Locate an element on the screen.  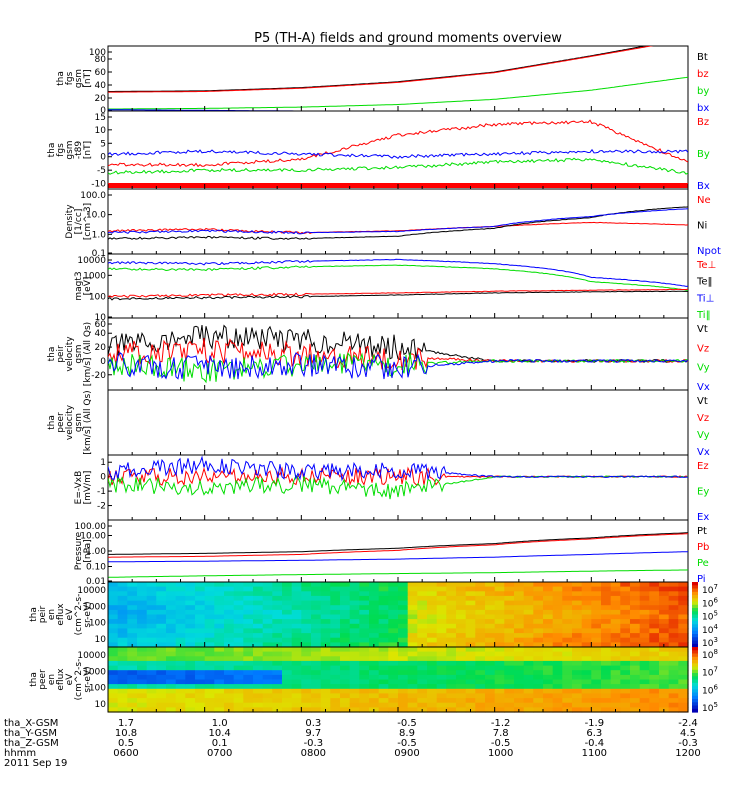
series-Bz is located at coordinates (398, 143).